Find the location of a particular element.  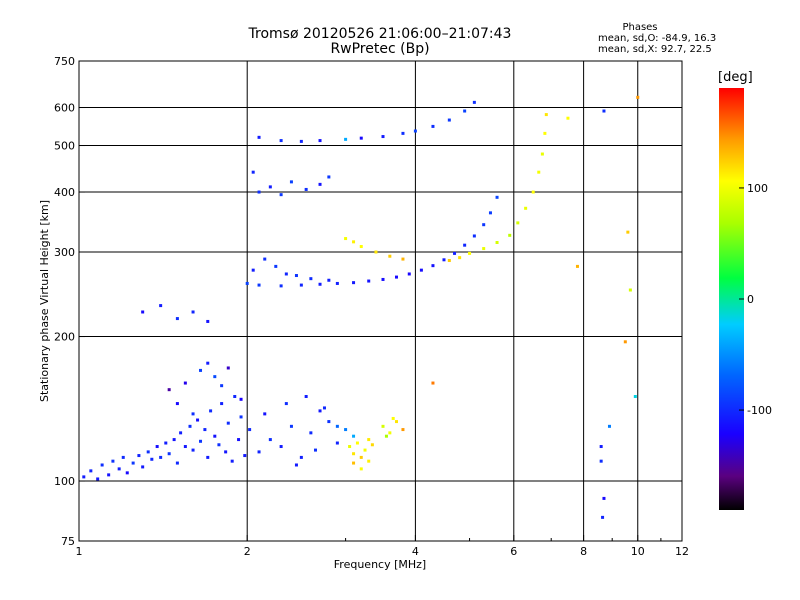

colorbar-tick-label: 100 is located at coordinates (757, 188).